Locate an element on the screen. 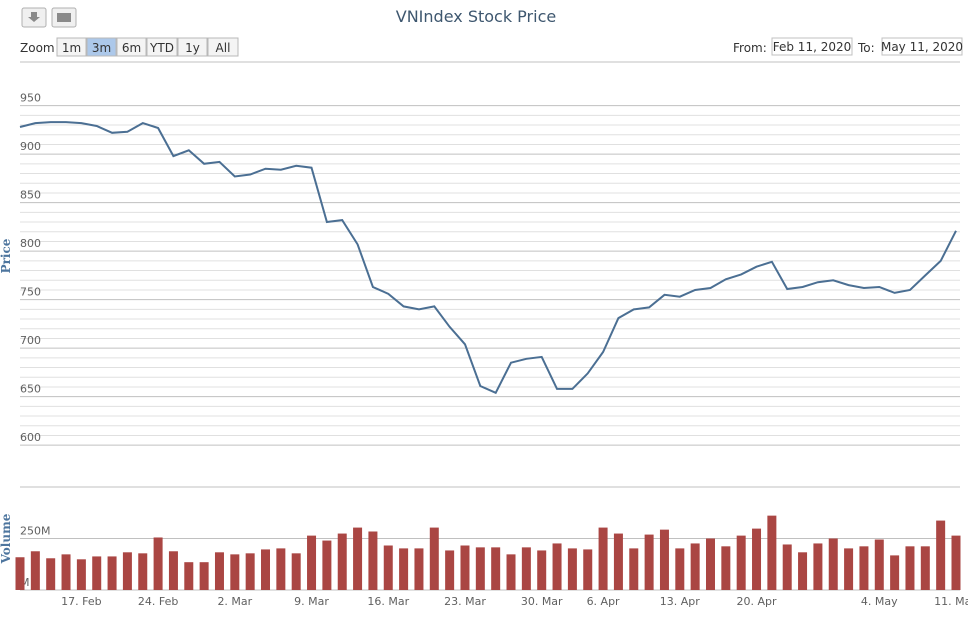  x-tick-label: 30. Mar is located at coordinates (542, 601).